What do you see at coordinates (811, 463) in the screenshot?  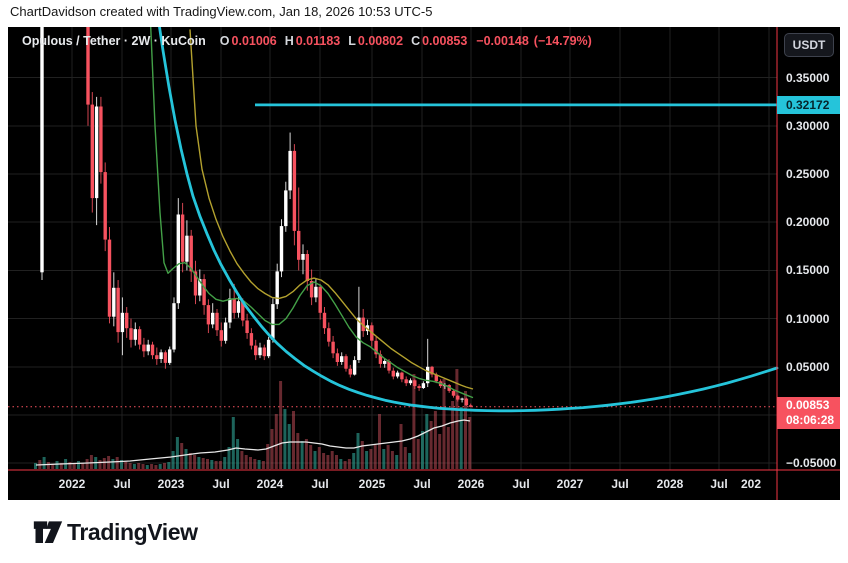 I see `price-axis-label: −0.05000` at bounding box center [811, 463].